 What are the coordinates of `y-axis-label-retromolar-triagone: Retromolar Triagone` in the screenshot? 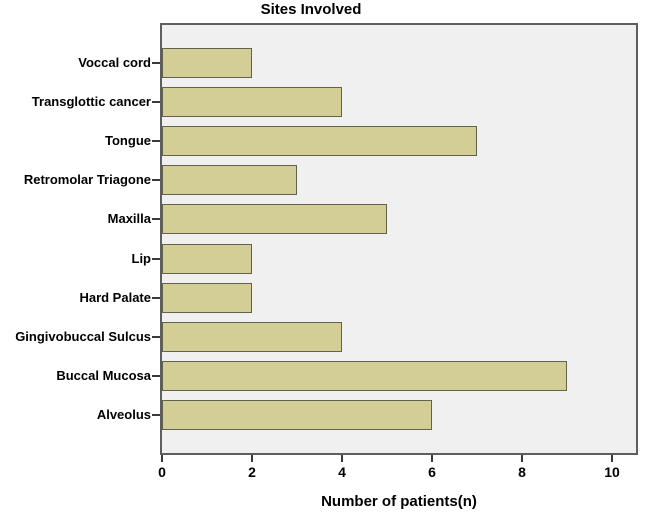 It's located at (87, 180).